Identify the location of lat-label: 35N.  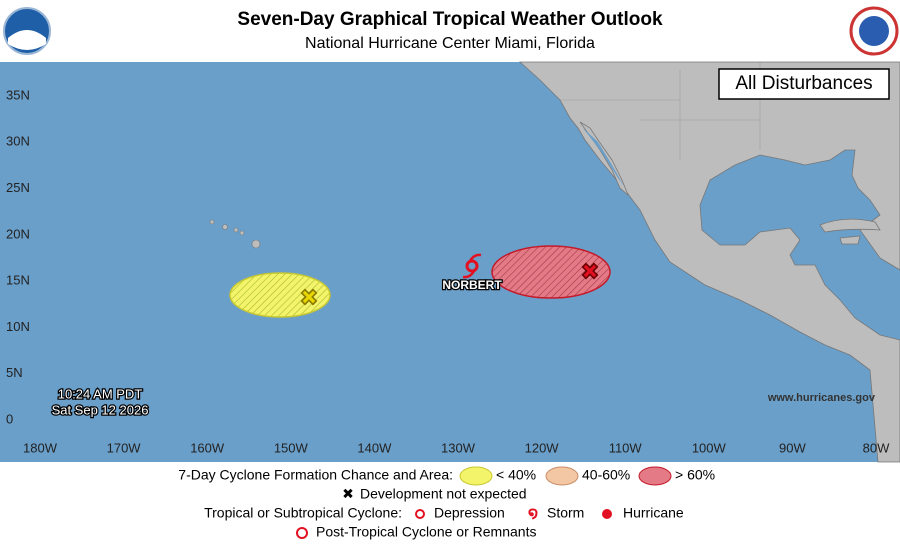
(18, 94).